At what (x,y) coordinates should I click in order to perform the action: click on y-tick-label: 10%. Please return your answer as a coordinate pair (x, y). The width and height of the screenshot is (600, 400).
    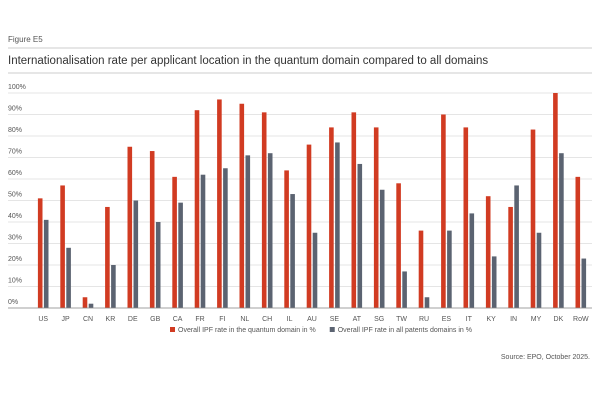
    Looking at the image, I should click on (15, 280).